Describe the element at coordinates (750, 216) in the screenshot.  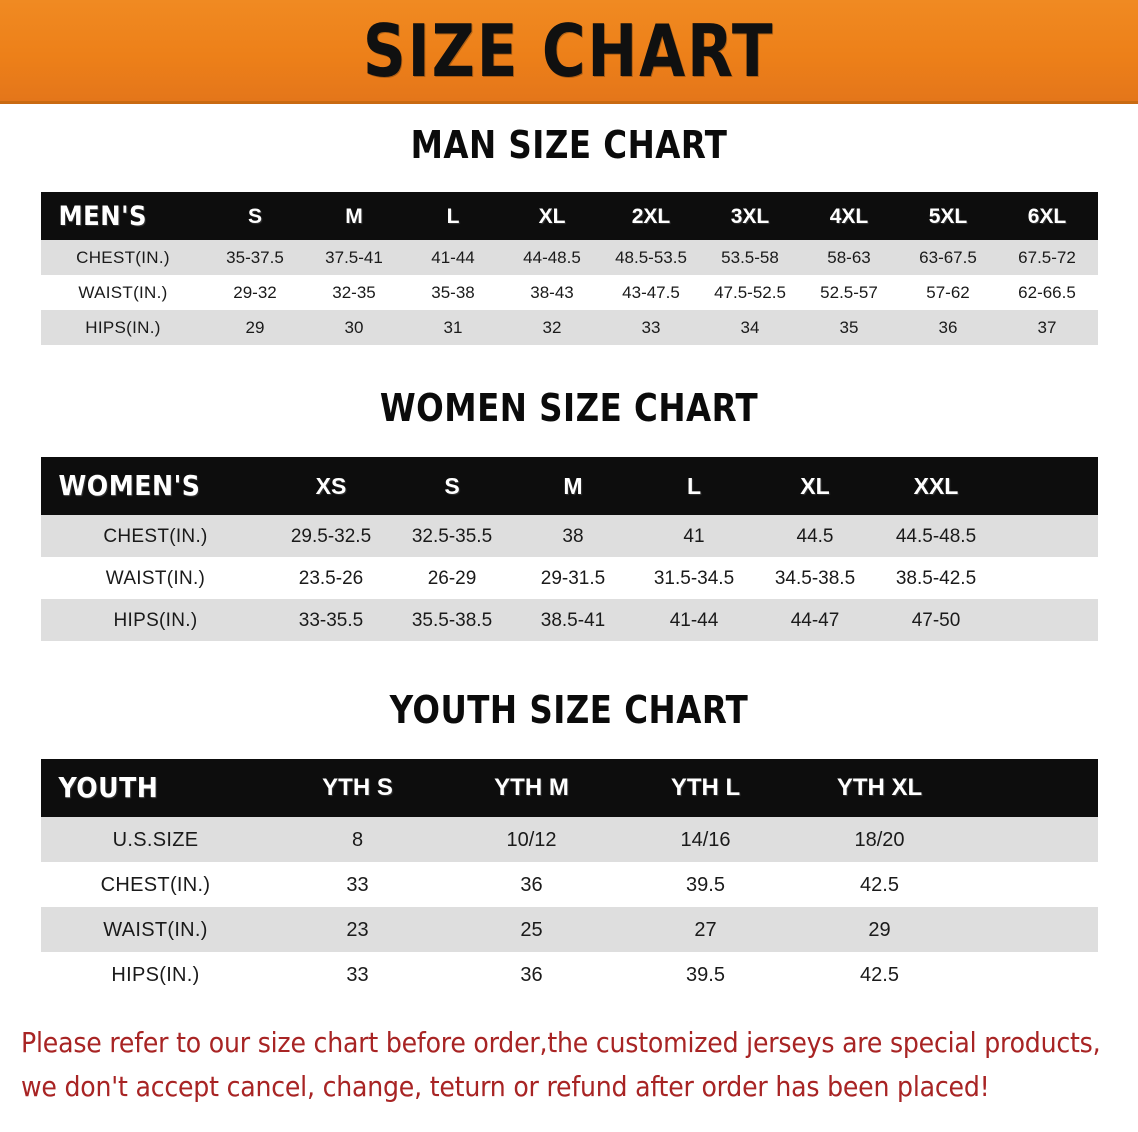
I see `man-size-header-3xl: 3XL` at that location.